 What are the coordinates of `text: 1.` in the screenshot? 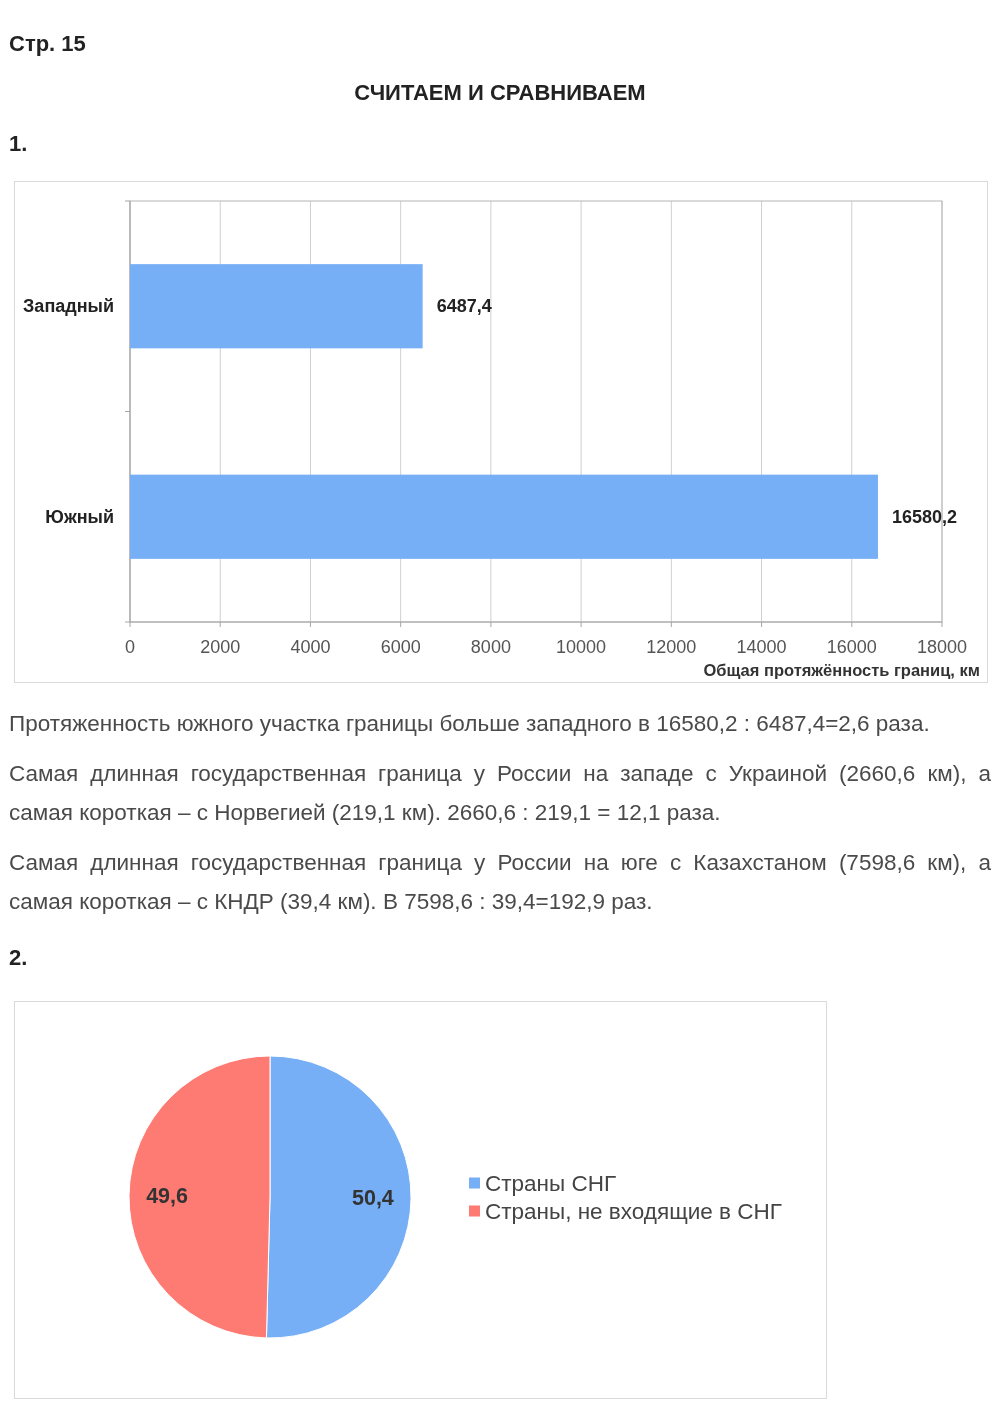 It's located at (18, 143).